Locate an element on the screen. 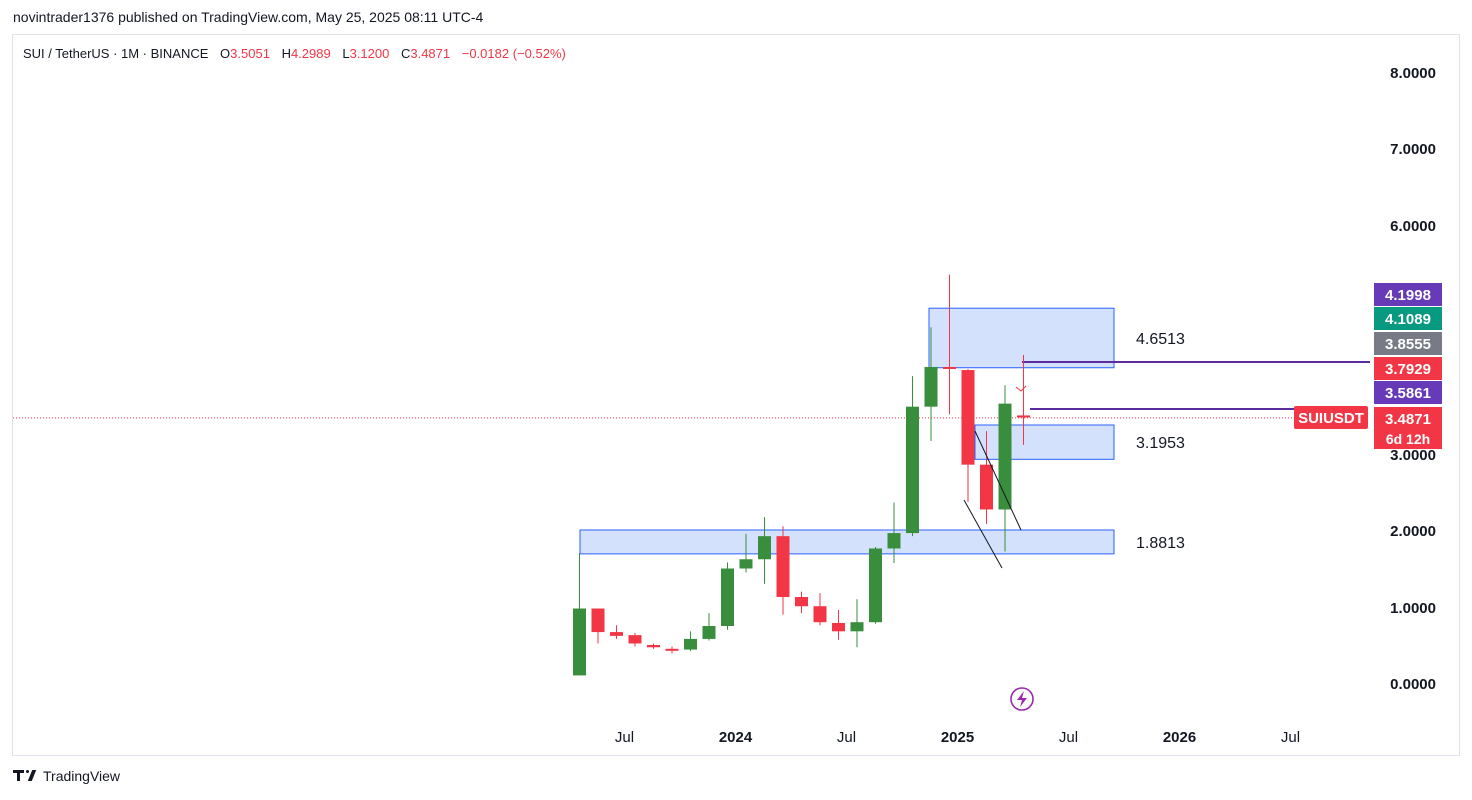 The height and width of the screenshot is (800, 1472). price-label-text: 4.1089 is located at coordinates (1408, 319).